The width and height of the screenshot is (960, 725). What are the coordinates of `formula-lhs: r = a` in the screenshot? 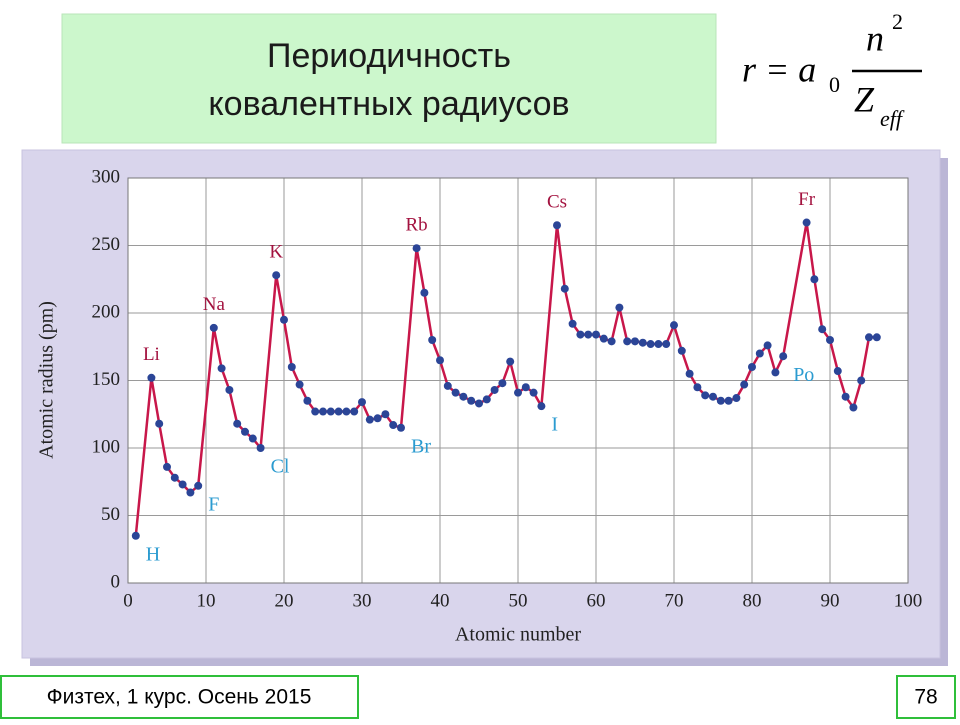 It's located at (779, 69).